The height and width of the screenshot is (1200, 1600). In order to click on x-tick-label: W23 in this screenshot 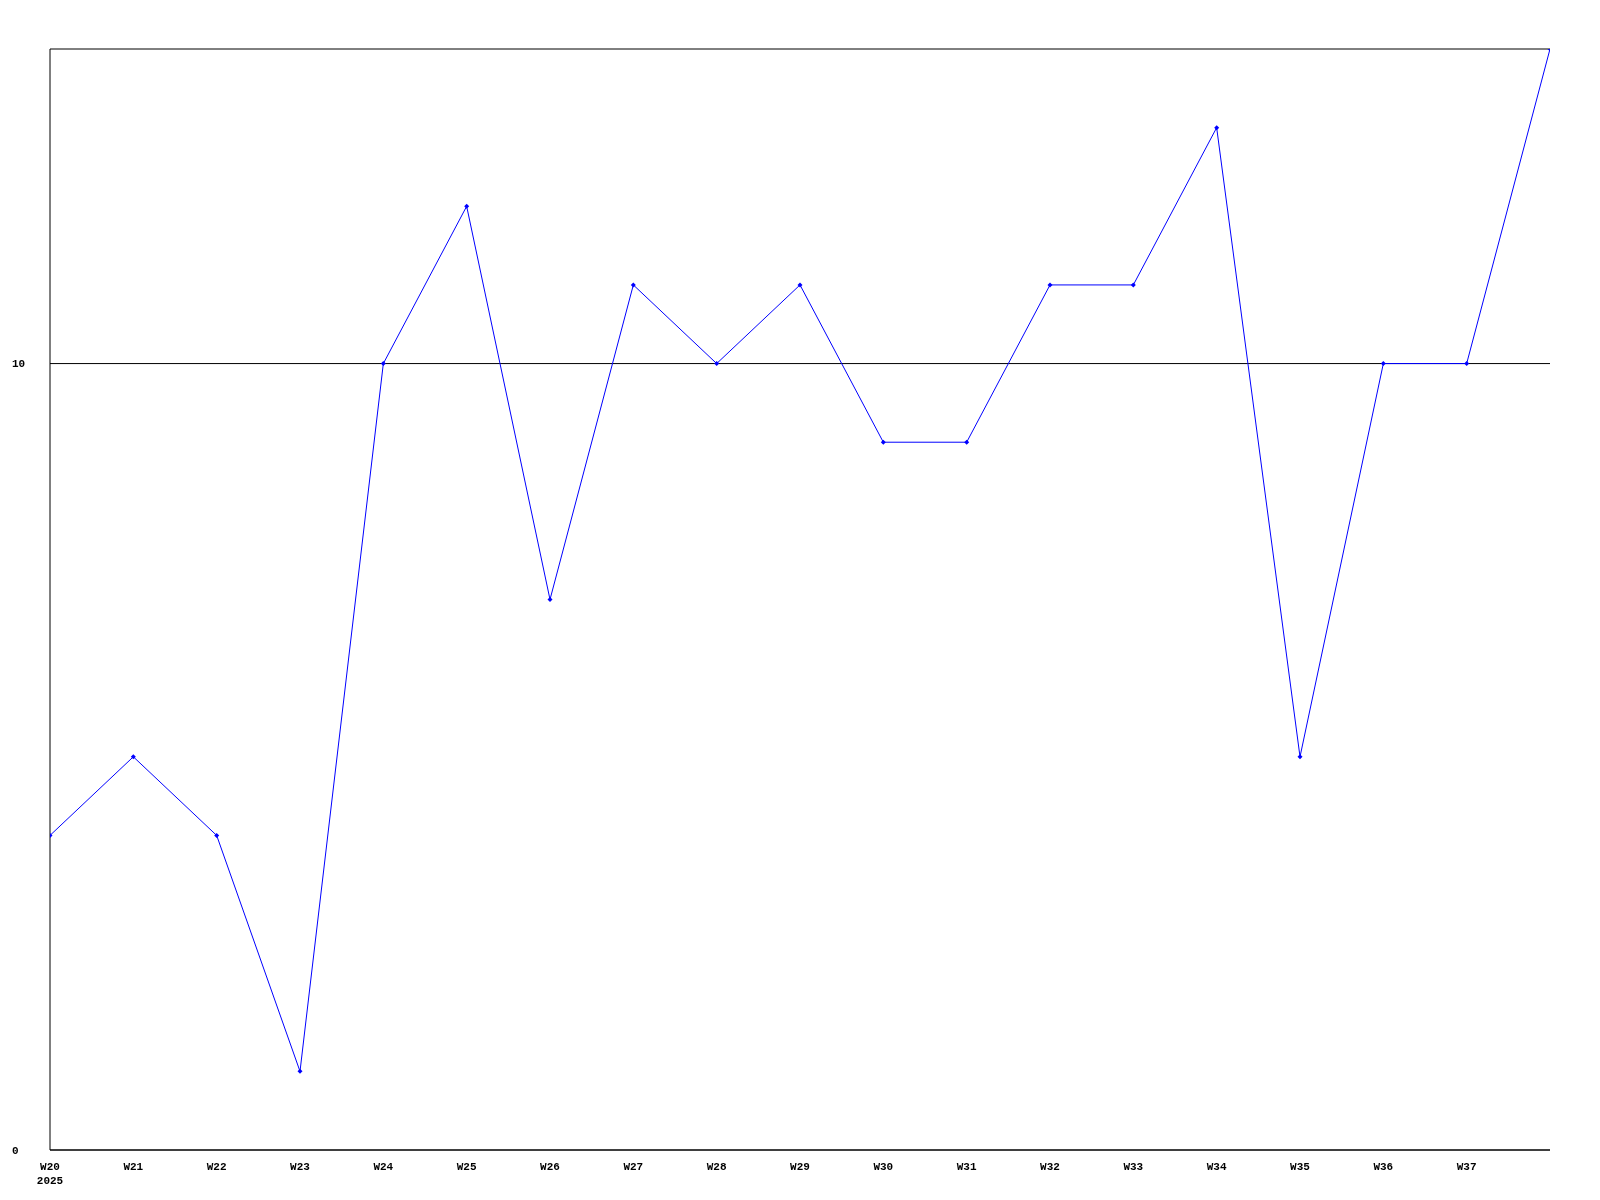, I will do `click(300, 1167)`.